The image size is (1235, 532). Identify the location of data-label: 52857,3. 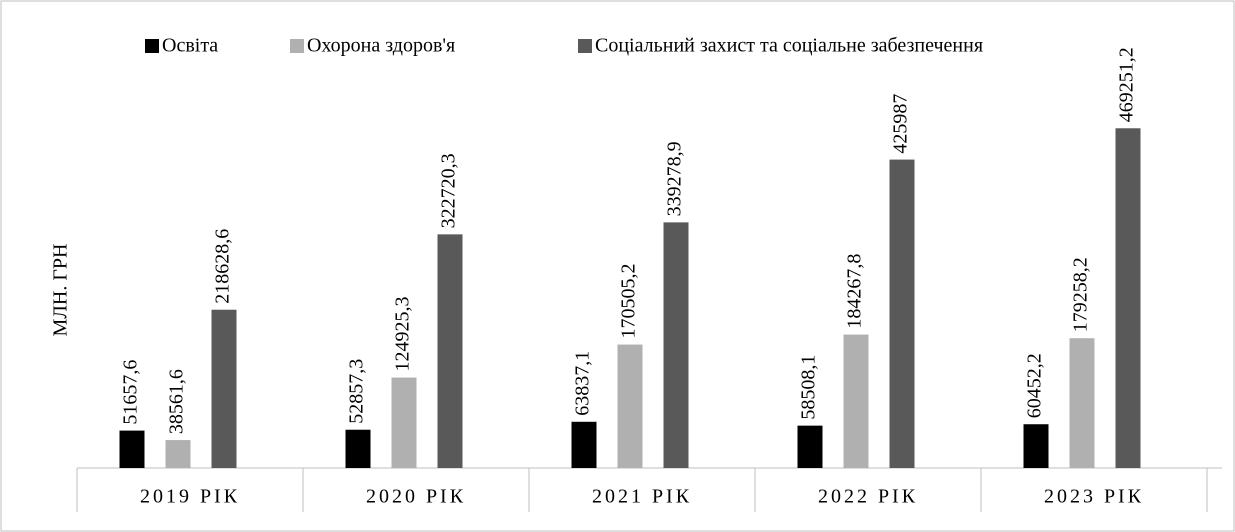
(357, 391).